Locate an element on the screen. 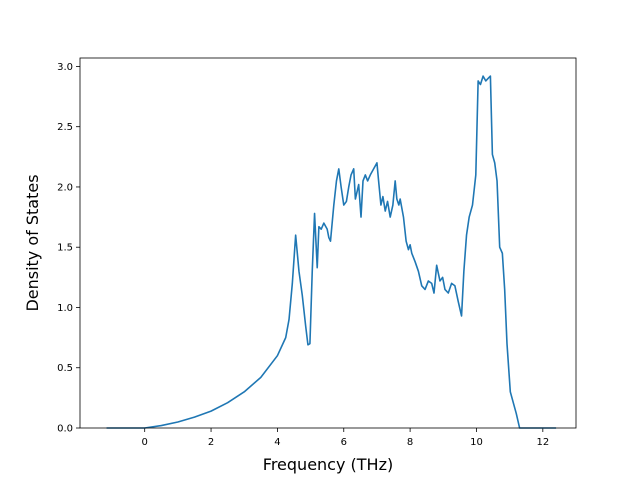 The height and width of the screenshot is (480, 640). y-tick-label: 3.0 is located at coordinates (65, 67).